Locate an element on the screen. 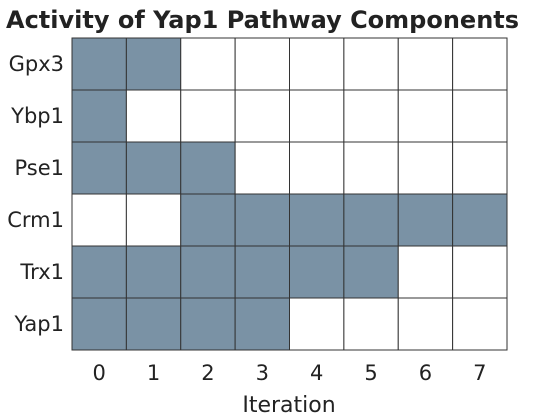 This screenshot has width=560, height=420. column-label-0: 0 is located at coordinates (99, 373).